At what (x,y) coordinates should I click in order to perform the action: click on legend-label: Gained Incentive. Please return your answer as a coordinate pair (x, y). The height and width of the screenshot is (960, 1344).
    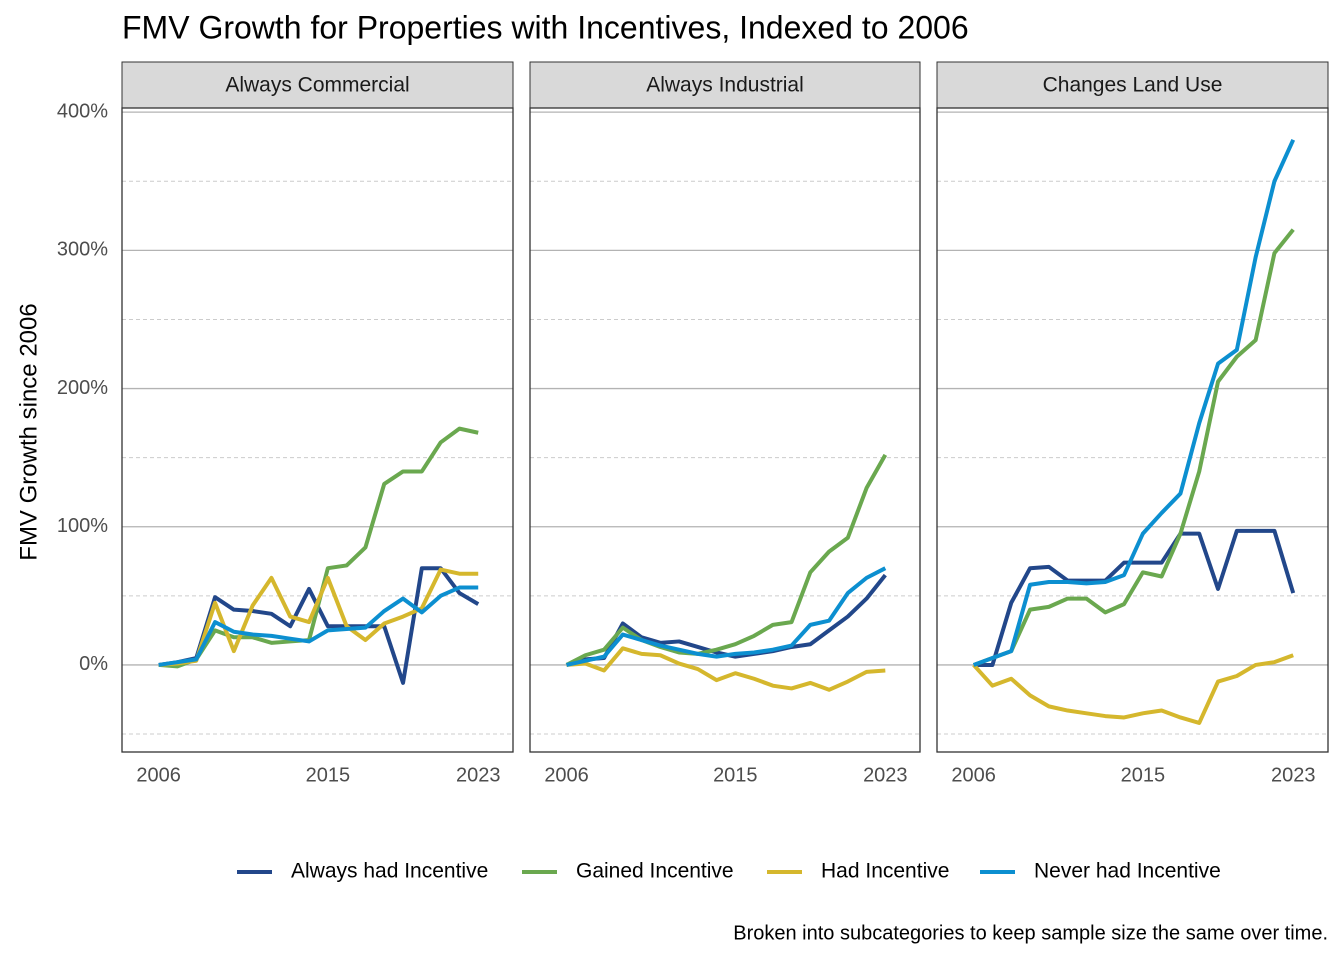
    Looking at the image, I should click on (655, 871).